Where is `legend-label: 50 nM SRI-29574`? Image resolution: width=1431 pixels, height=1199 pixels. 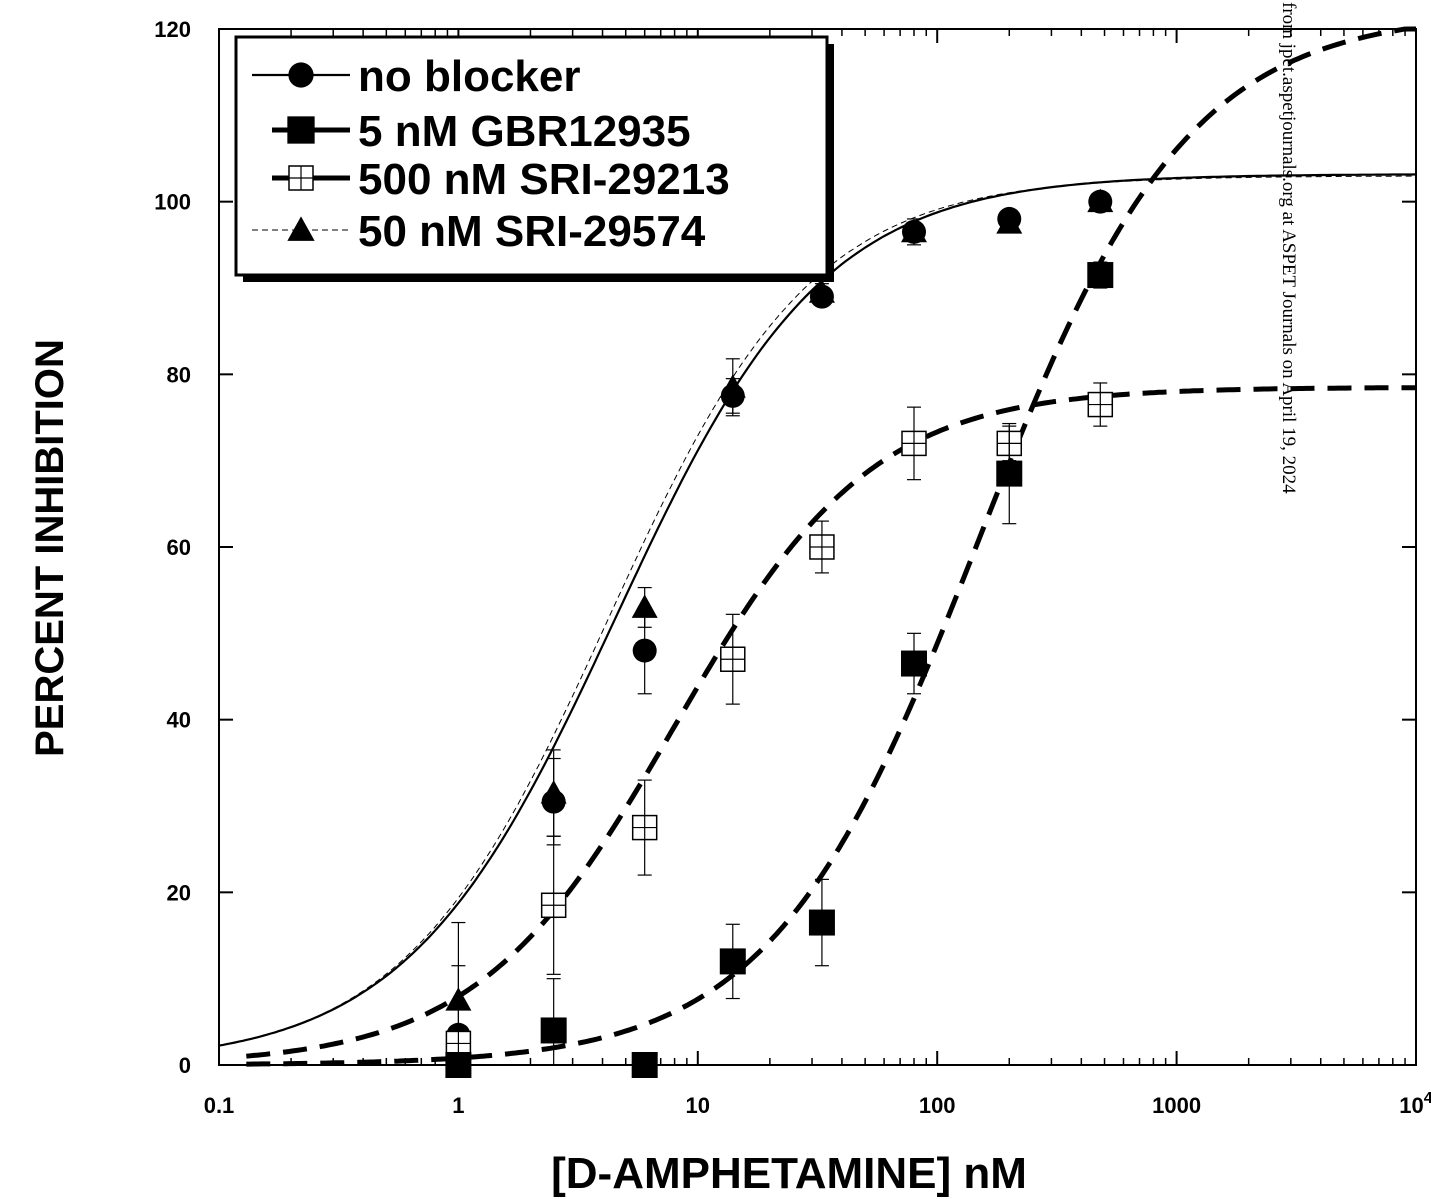 legend-label: 50 nM SRI-29574 is located at coordinates (532, 231).